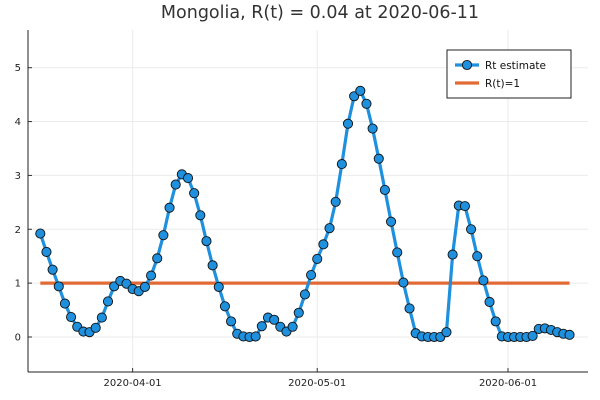 The height and width of the screenshot is (400, 600). Describe the element at coordinates (18, 284) in the screenshot. I see `y-tick-label-1: 1` at that location.